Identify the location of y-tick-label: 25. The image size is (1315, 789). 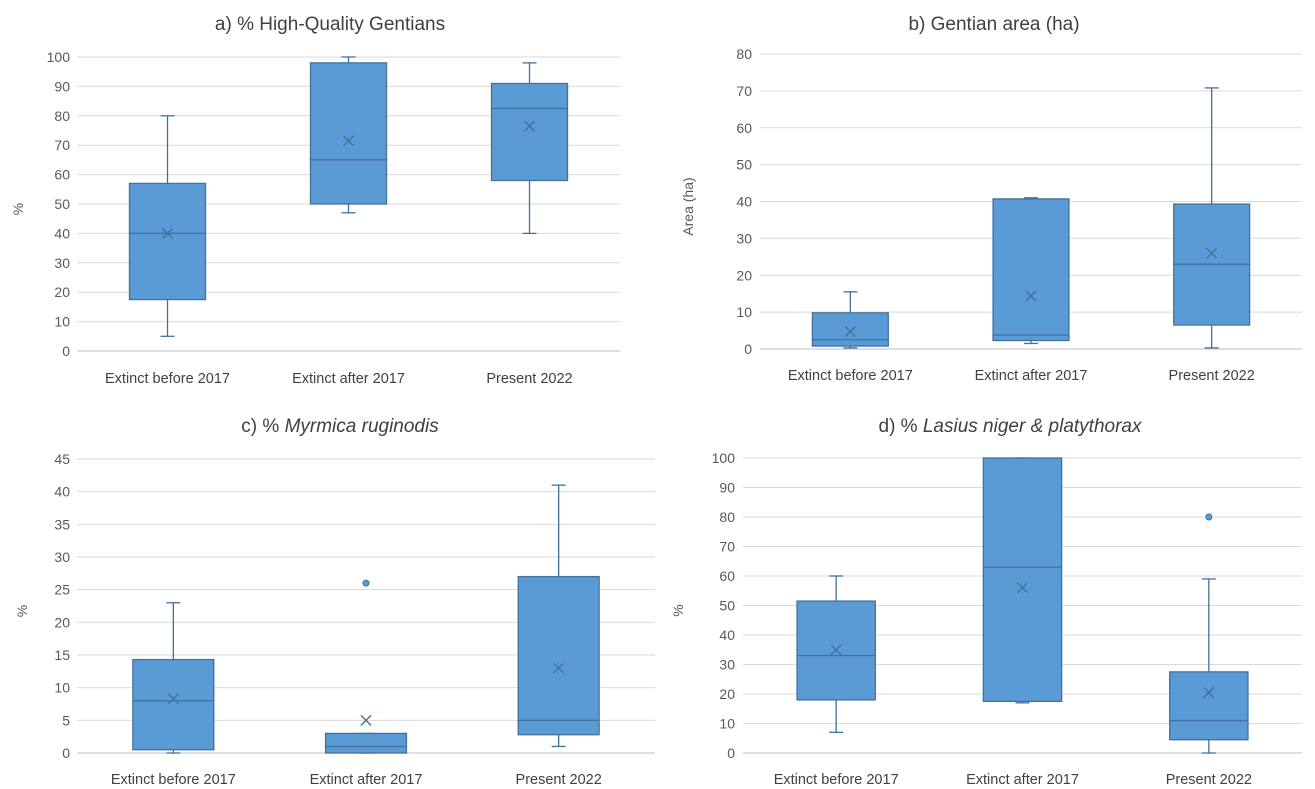
(62, 590).